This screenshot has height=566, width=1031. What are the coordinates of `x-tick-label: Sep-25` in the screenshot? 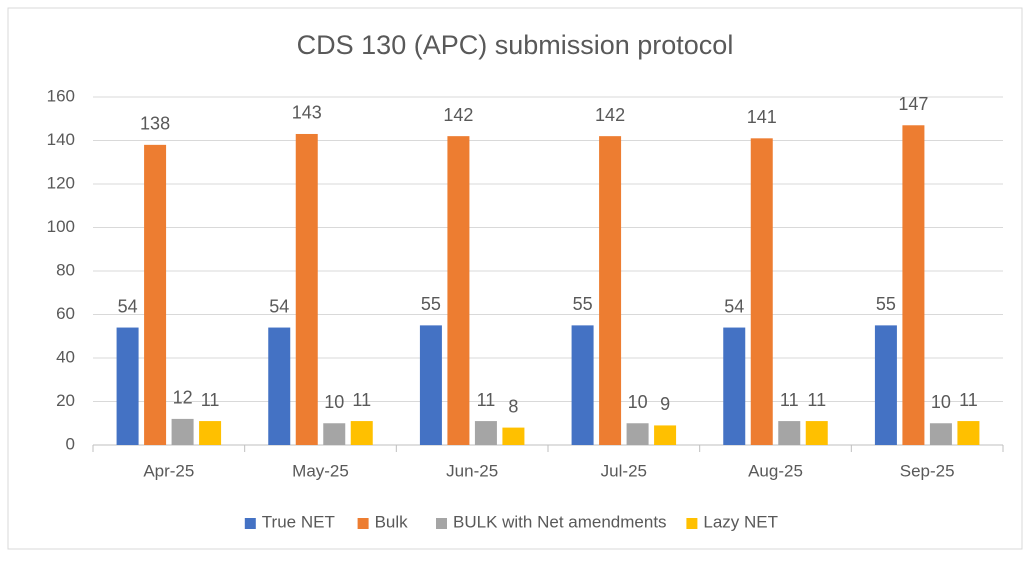 It's located at (927, 470).